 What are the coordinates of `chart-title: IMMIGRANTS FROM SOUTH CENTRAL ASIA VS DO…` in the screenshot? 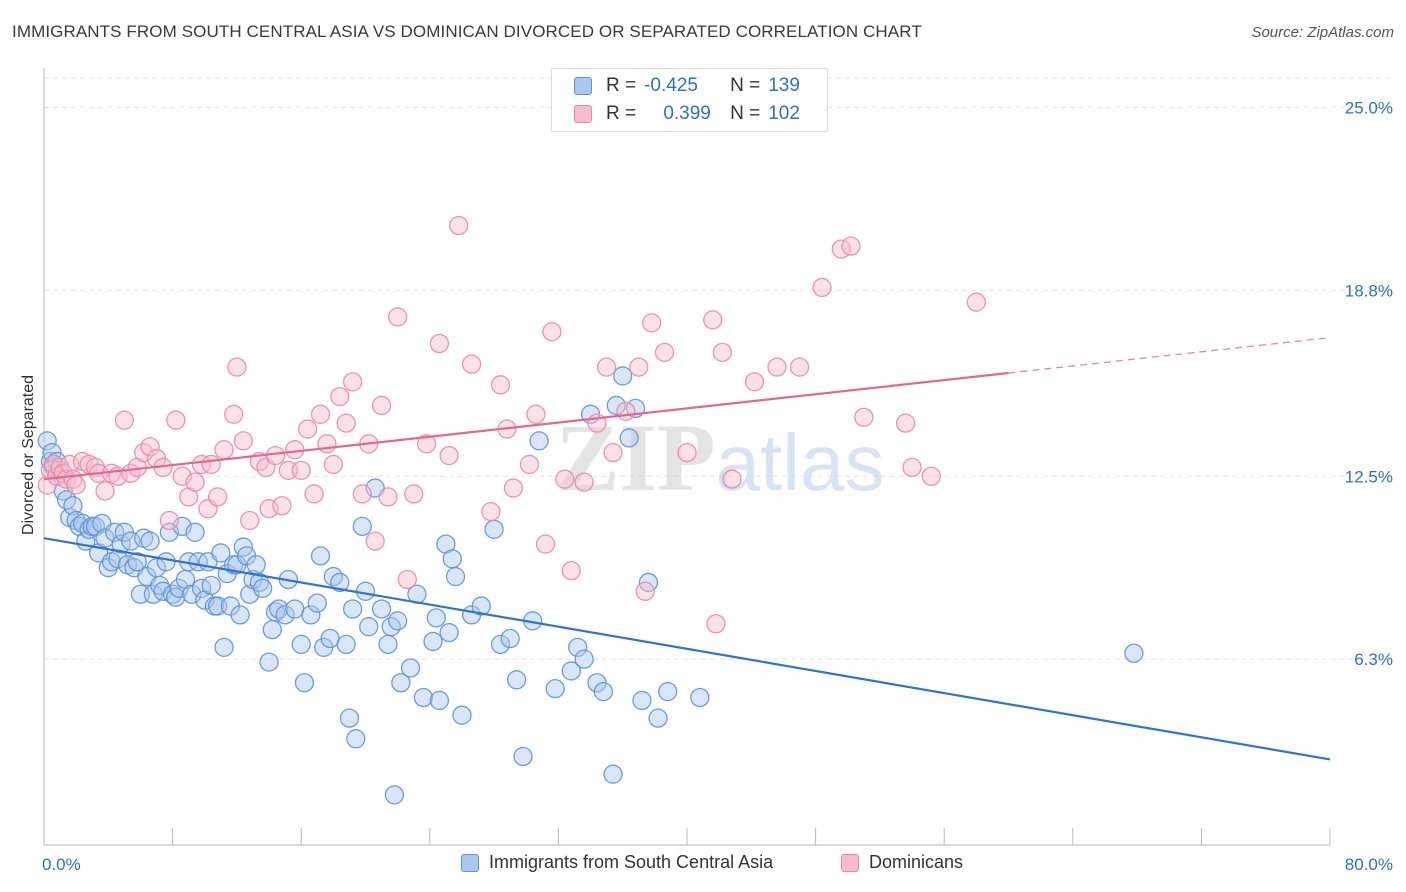 It's located at (467, 31).